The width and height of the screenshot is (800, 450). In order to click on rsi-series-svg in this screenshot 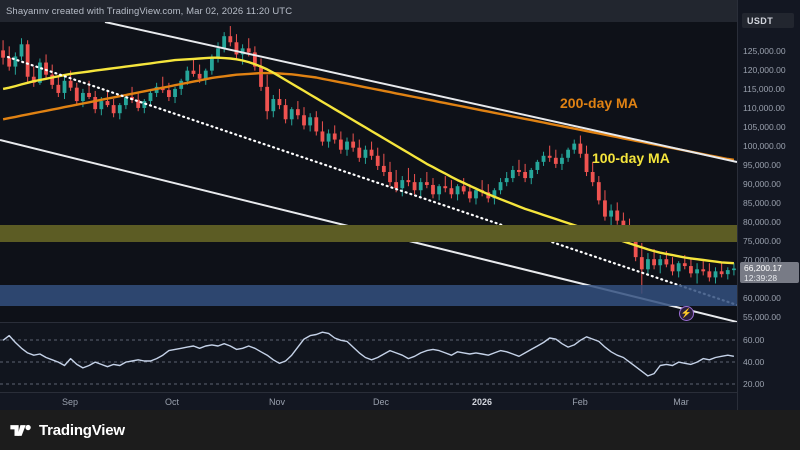, I will do `click(368, 358)`.